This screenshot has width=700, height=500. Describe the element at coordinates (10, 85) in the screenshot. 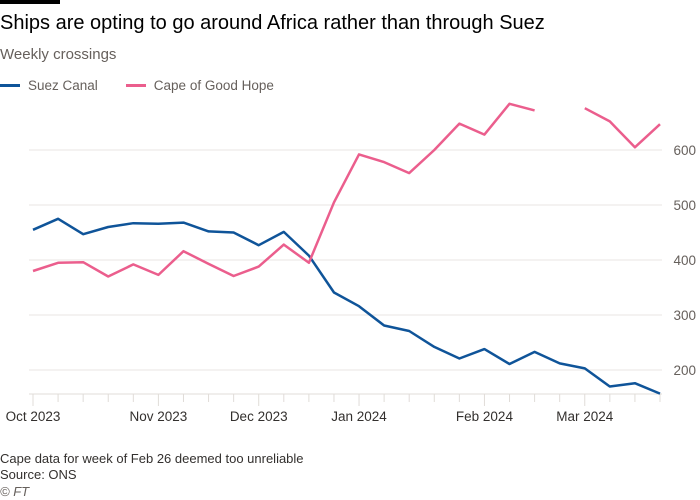

I see `legend-swatch-suez` at that location.